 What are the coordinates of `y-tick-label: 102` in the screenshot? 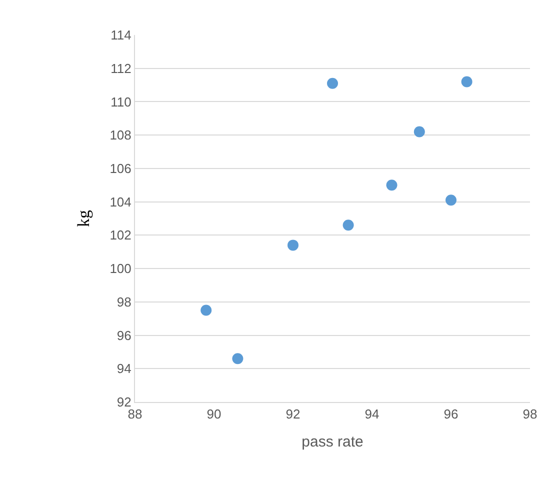 It's located at (121, 235).